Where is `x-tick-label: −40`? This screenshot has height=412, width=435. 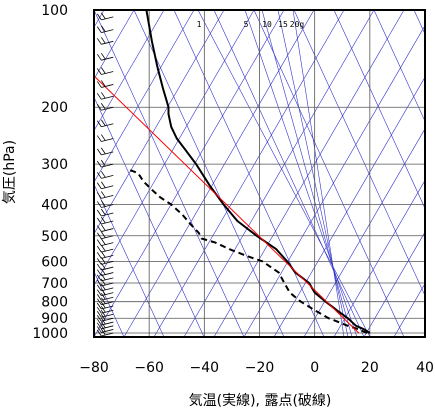 x-tick-label: −40 is located at coordinates (205, 368).